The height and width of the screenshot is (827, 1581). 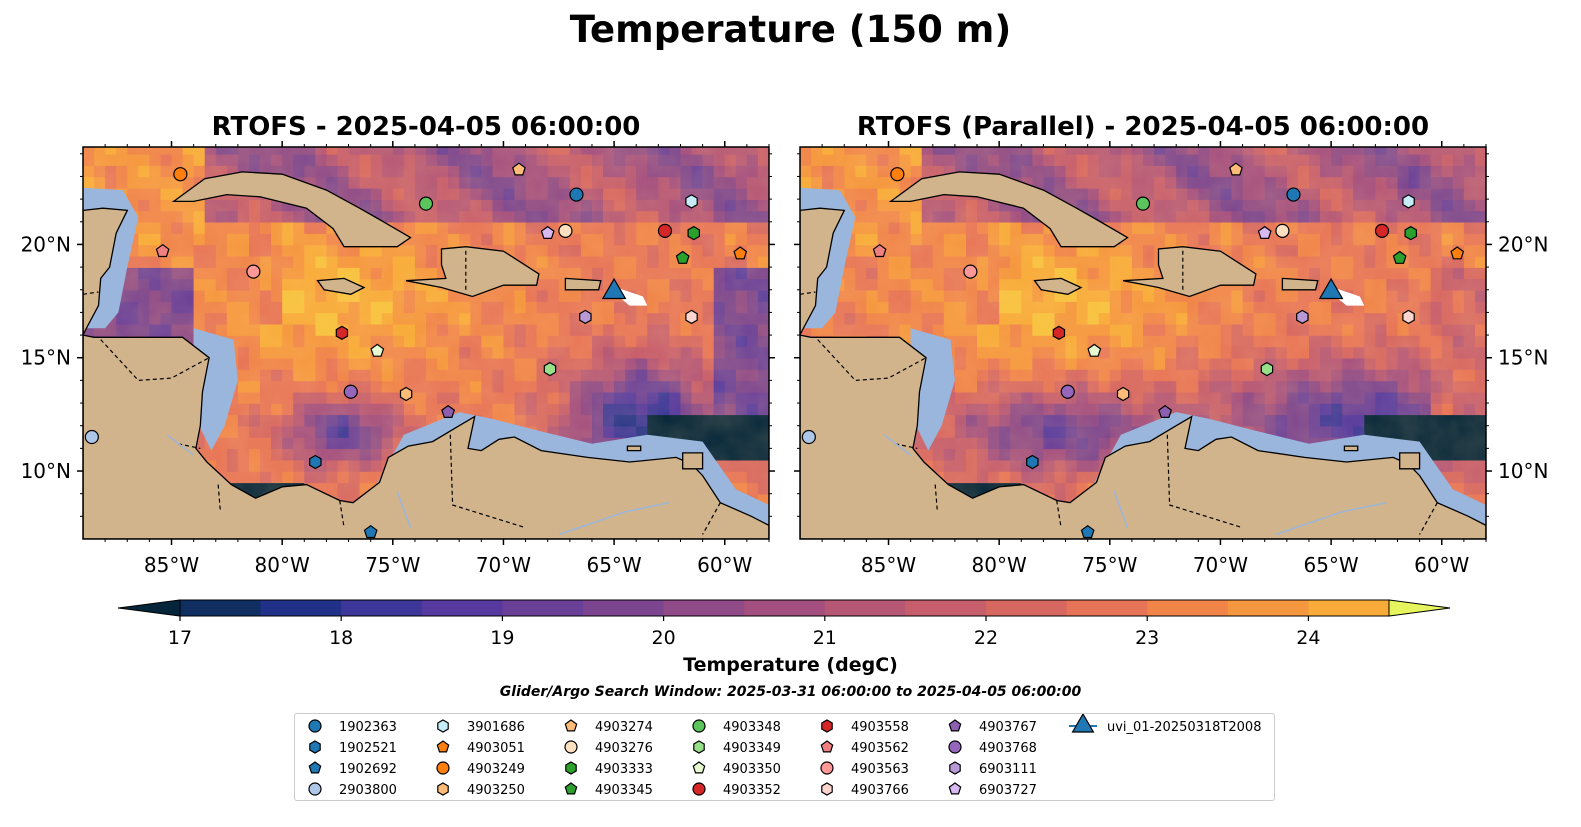 What do you see at coordinates (624, 727) in the screenshot?
I see `legend-label: 4903274` at bounding box center [624, 727].